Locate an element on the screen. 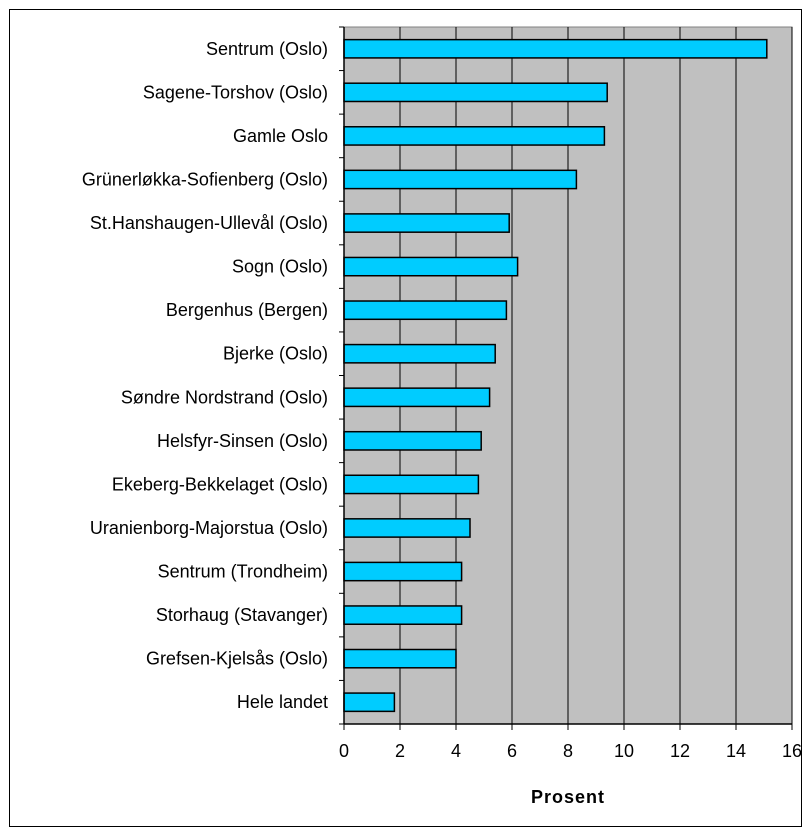  x-tick-label: 14 is located at coordinates (736, 751).